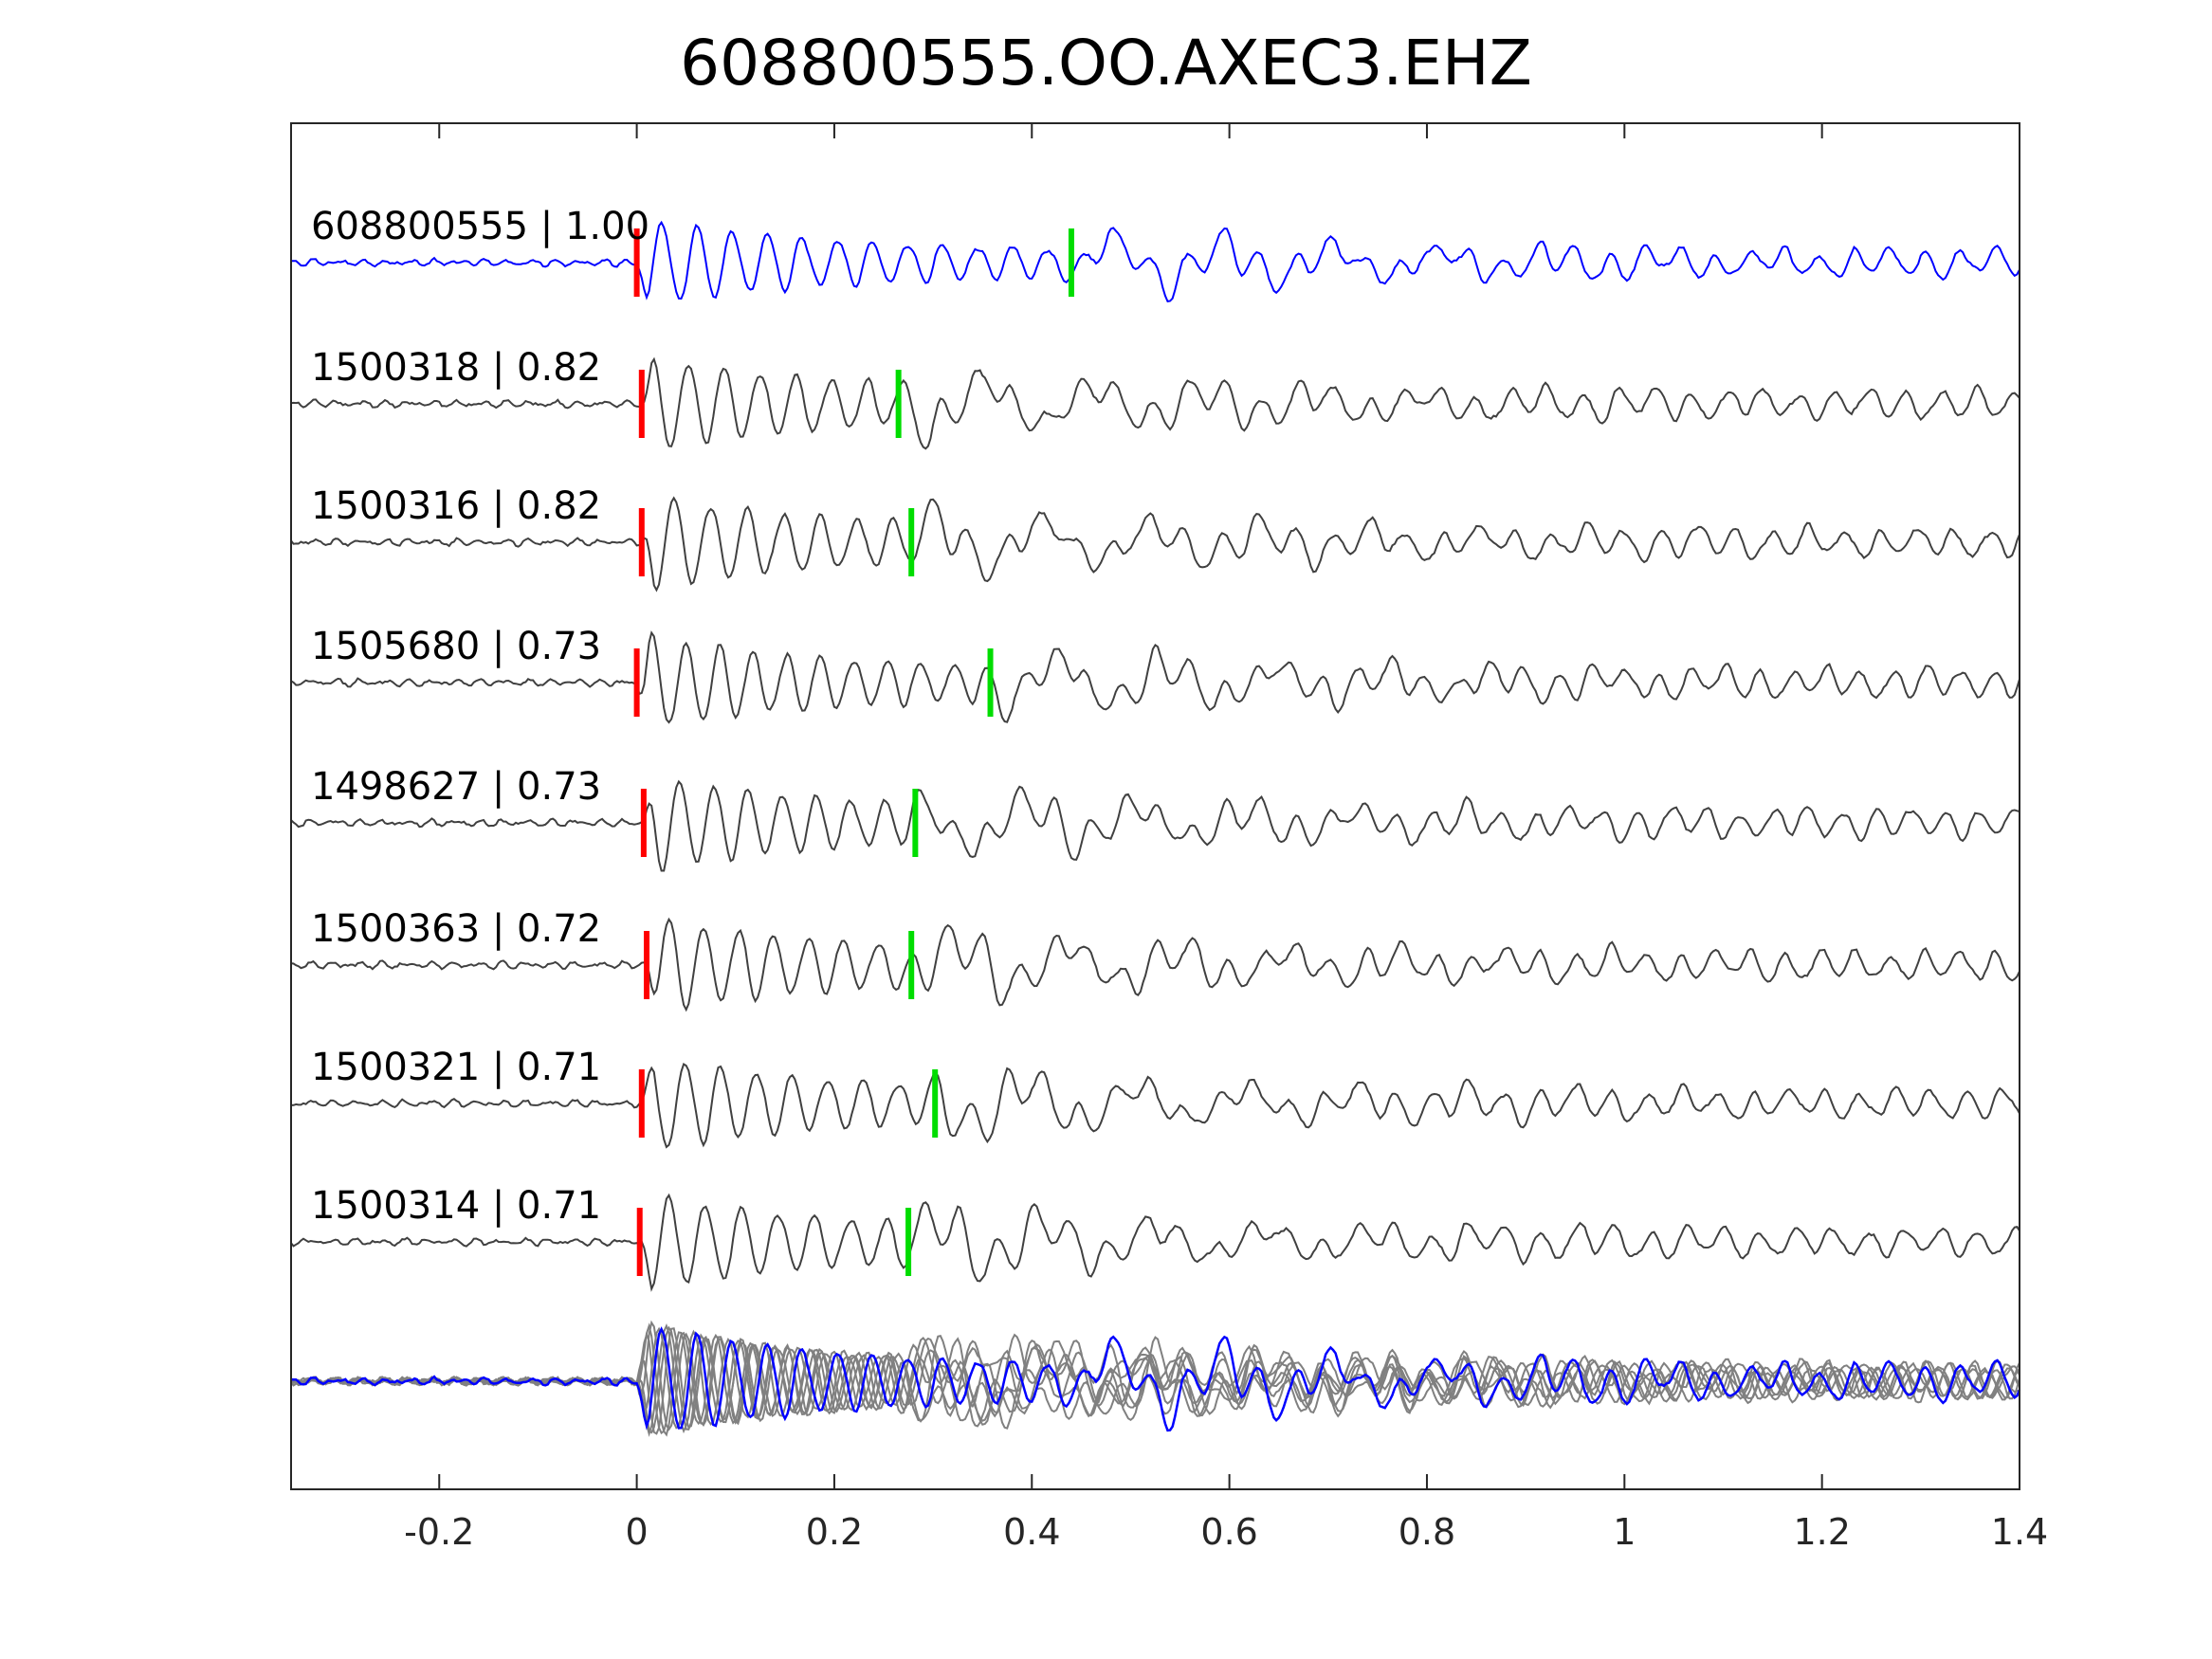 The height and width of the screenshot is (1659, 2212). What do you see at coordinates (1821, 1532) in the screenshot?
I see `x-tick-label: 1.2` at bounding box center [1821, 1532].